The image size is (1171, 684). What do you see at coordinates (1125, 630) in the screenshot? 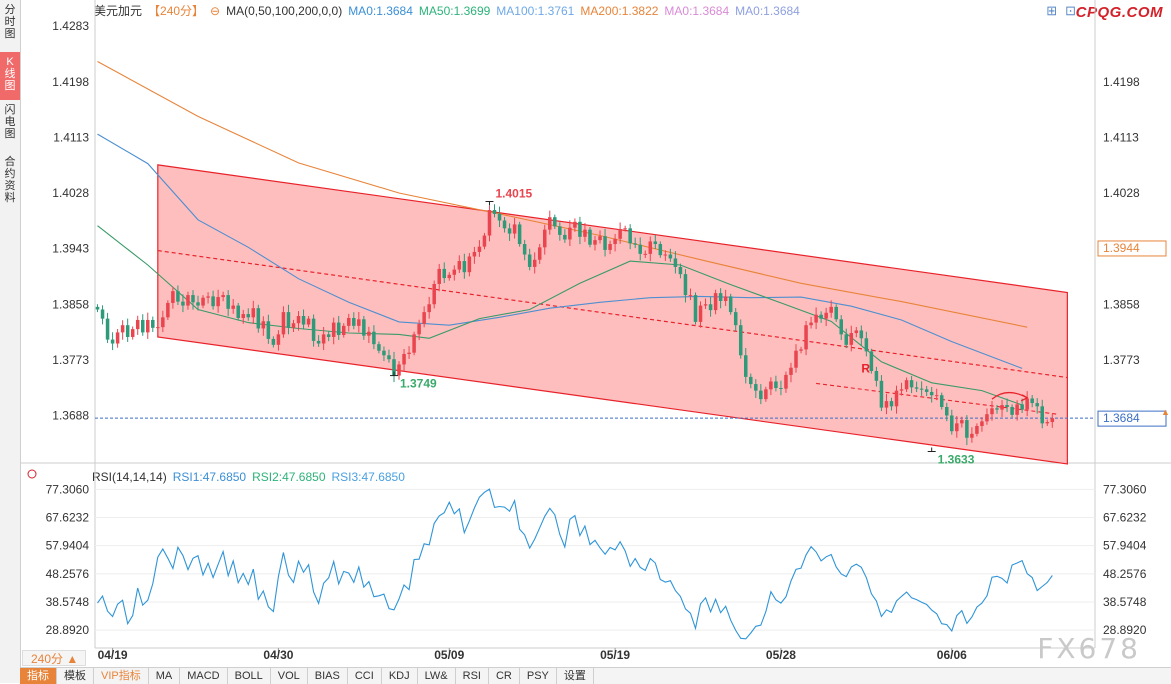
I see `rsi-tick-right-5: 28.8920` at bounding box center [1125, 630].